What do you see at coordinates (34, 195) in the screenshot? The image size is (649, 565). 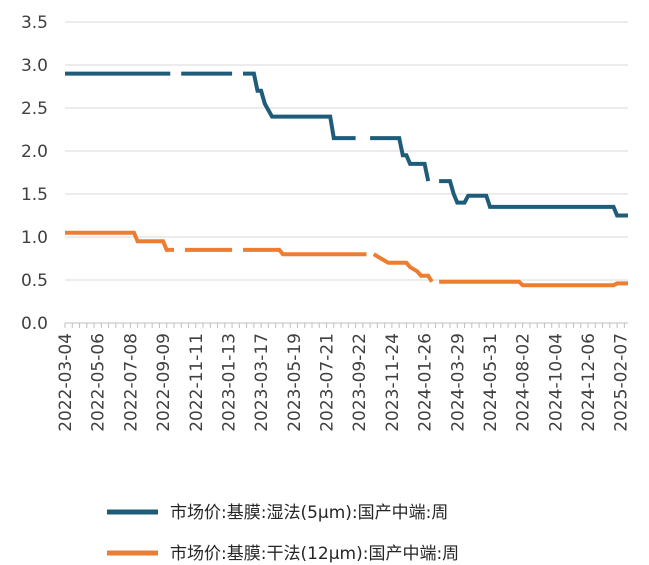 I see `y-tick-label: 1.5` at bounding box center [34, 195].